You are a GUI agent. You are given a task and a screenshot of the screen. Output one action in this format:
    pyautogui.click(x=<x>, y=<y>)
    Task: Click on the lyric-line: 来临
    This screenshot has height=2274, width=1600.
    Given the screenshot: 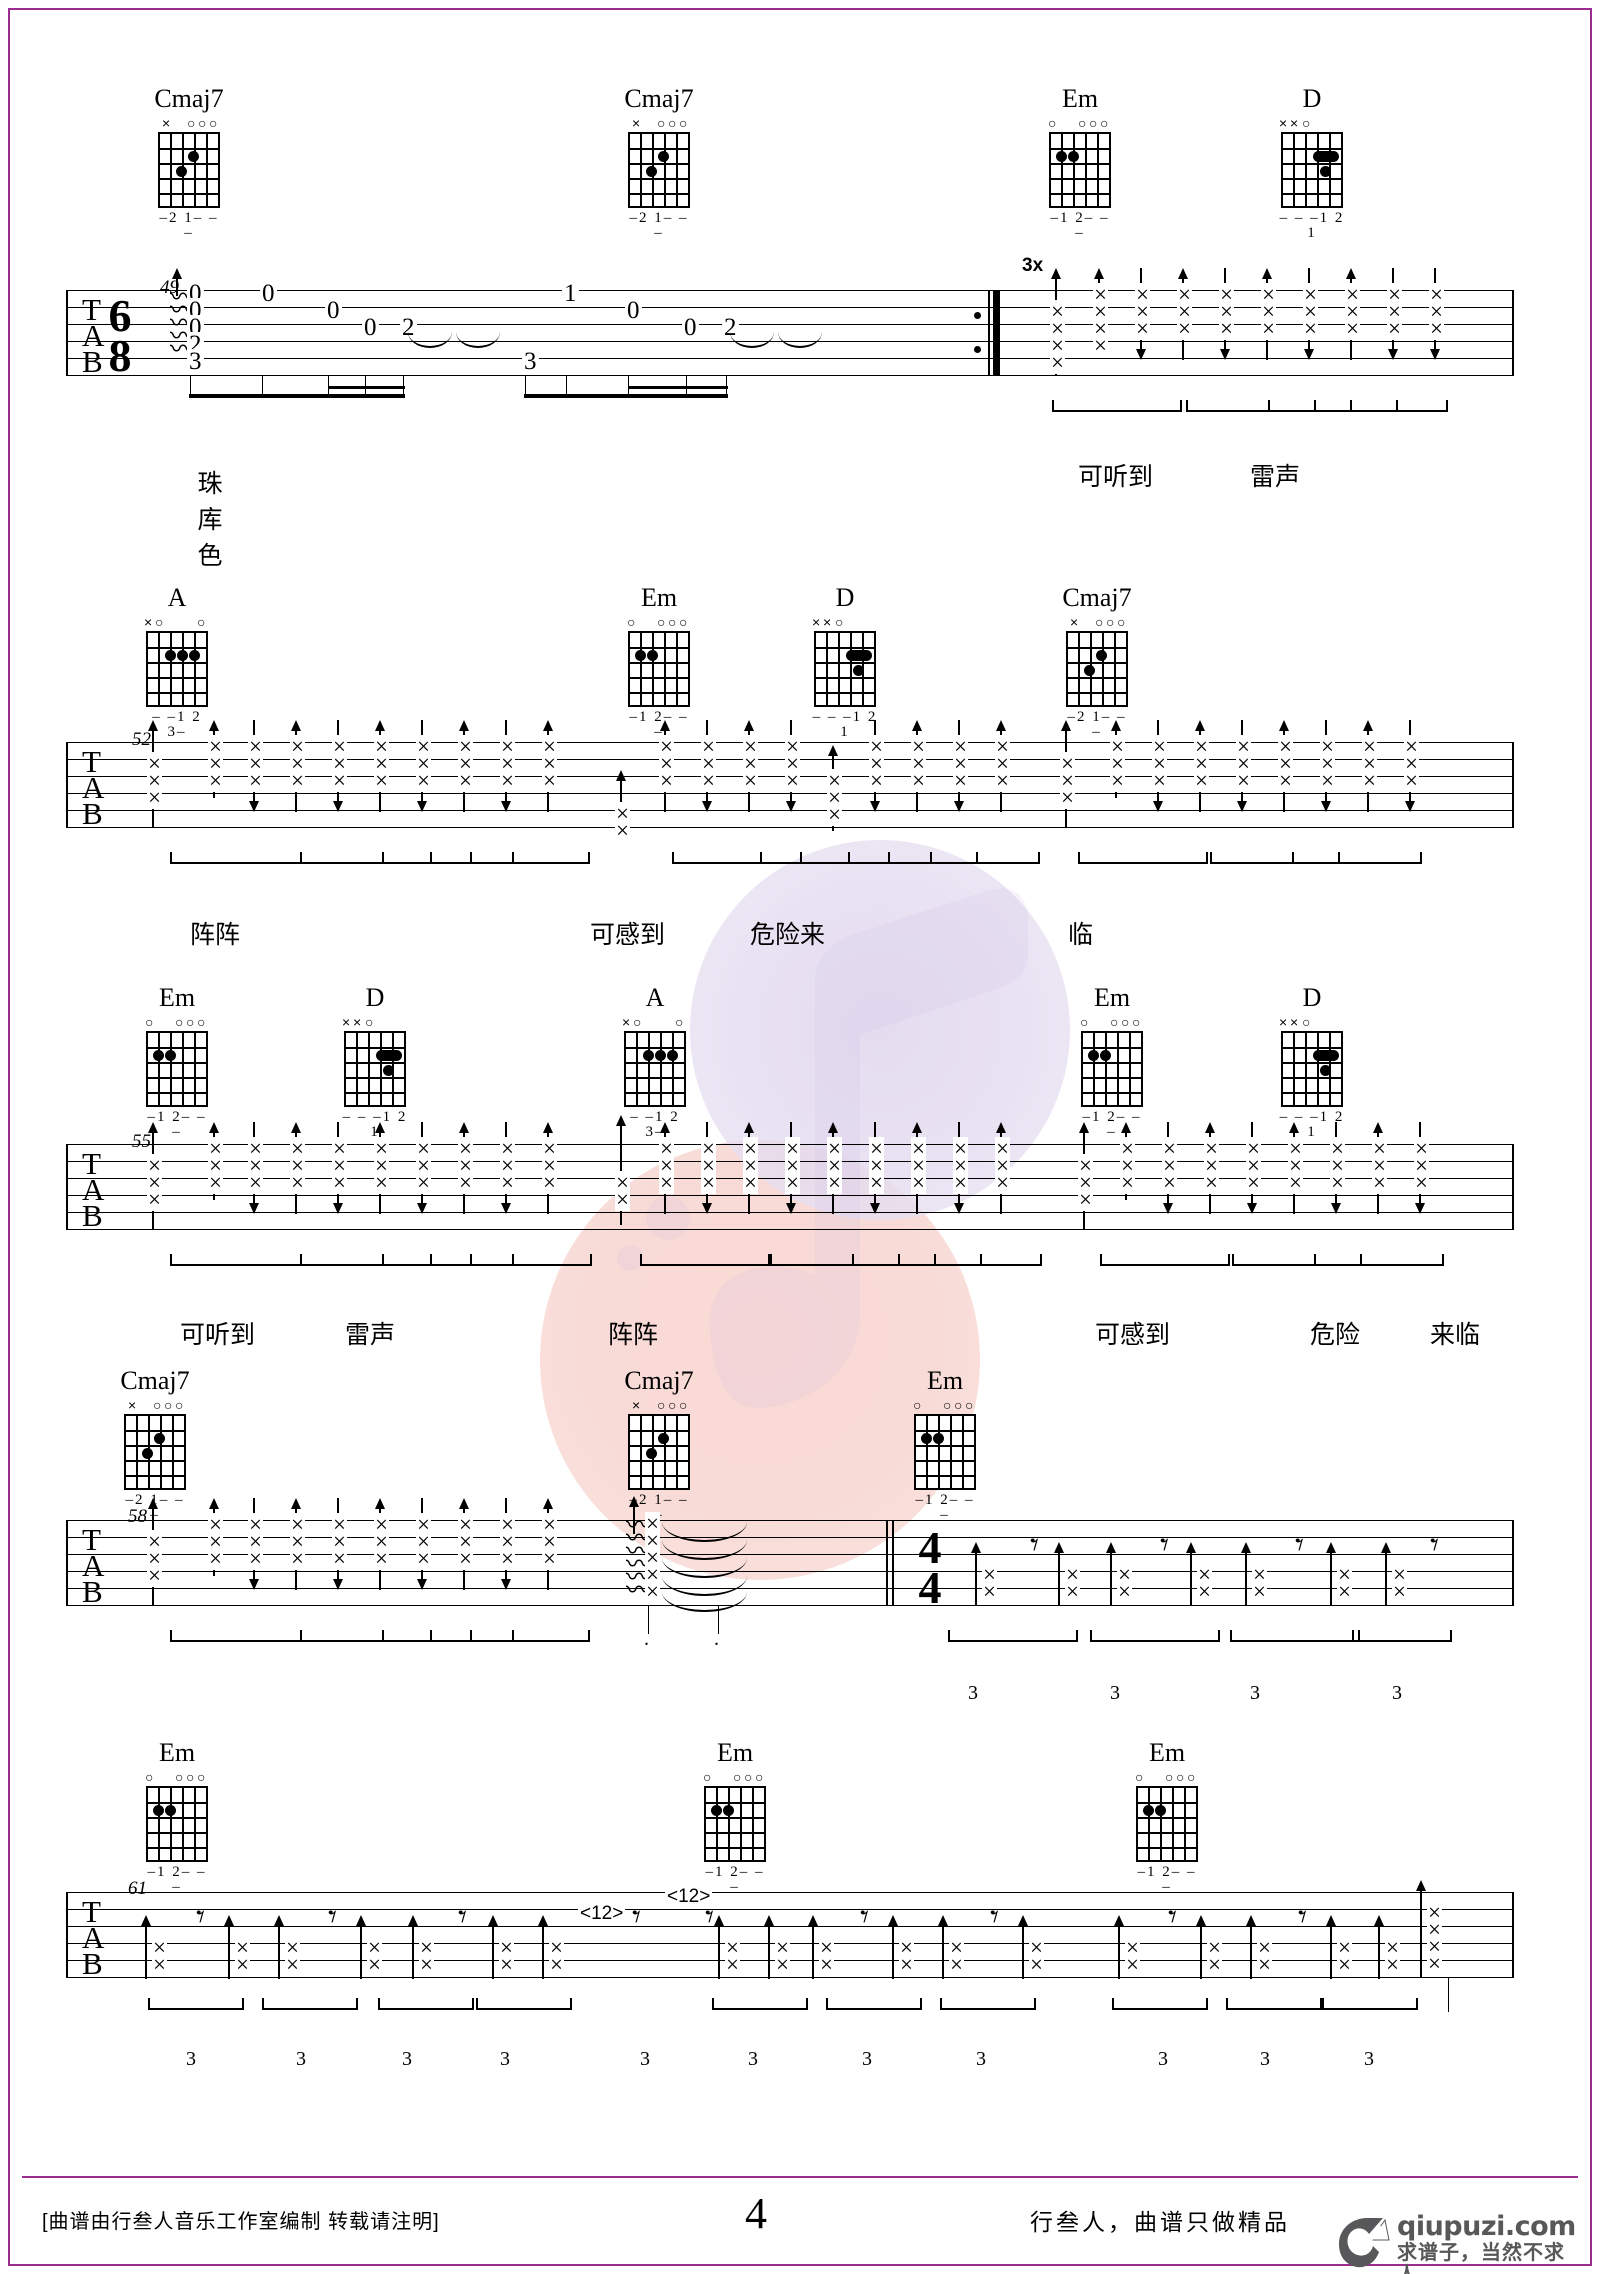 What is the action you would take?
    pyautogui.click(x=1455, y=1335)
    